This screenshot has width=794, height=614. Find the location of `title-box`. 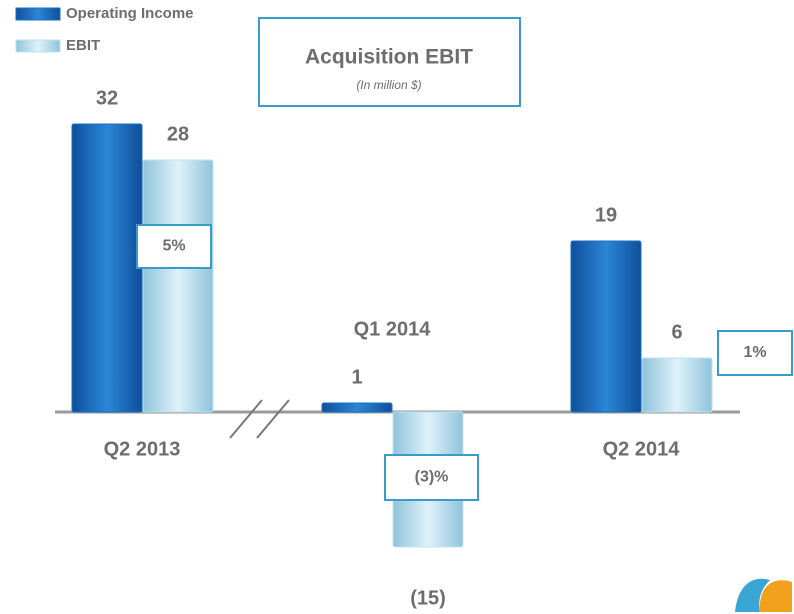

title-box is located at coordinates (389, 62).